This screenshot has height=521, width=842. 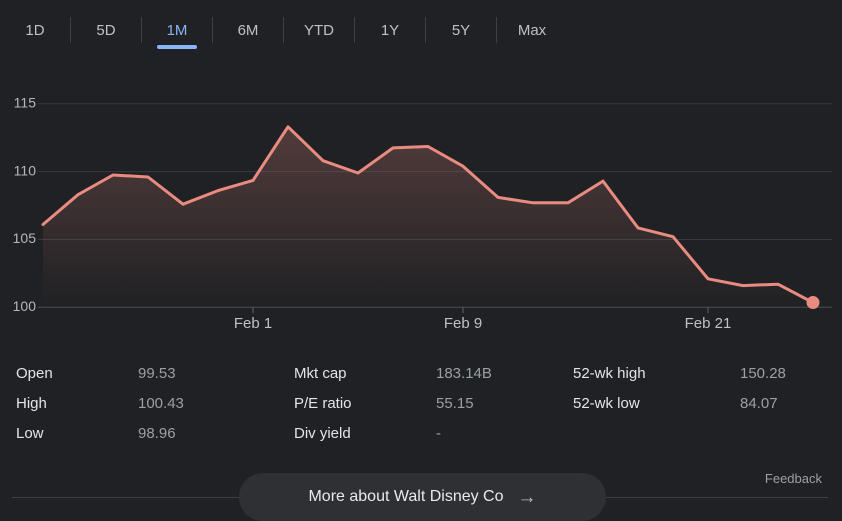 I want to click on y-axis-label-115: 115, so click(x=25, y=102).